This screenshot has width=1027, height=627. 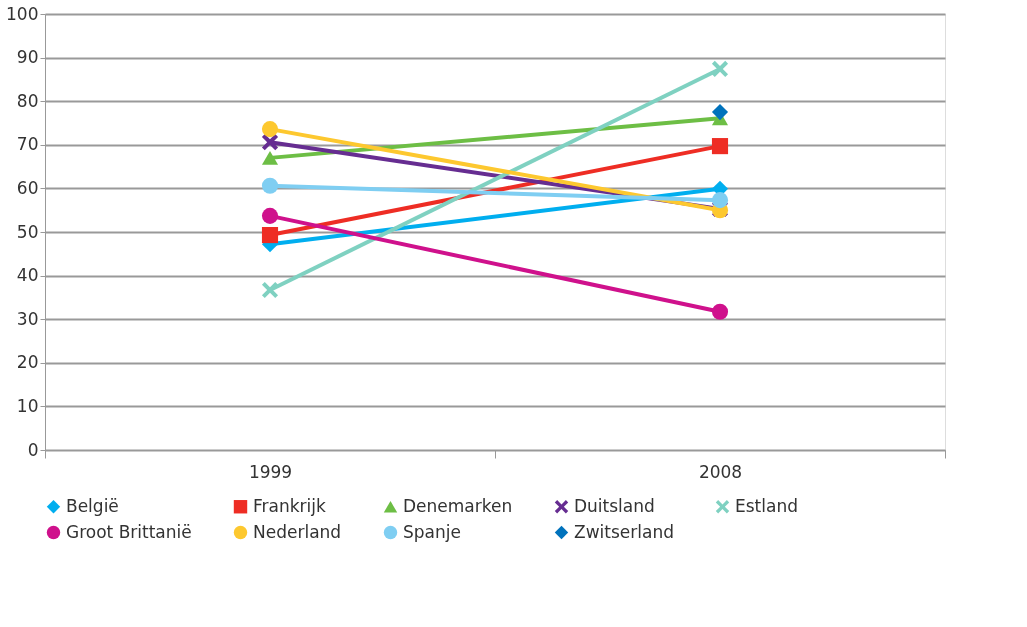 What do you see at coordinates (92, 505) in the screenshot?
I see `legend-label: België` at bounding box center [92, 505].